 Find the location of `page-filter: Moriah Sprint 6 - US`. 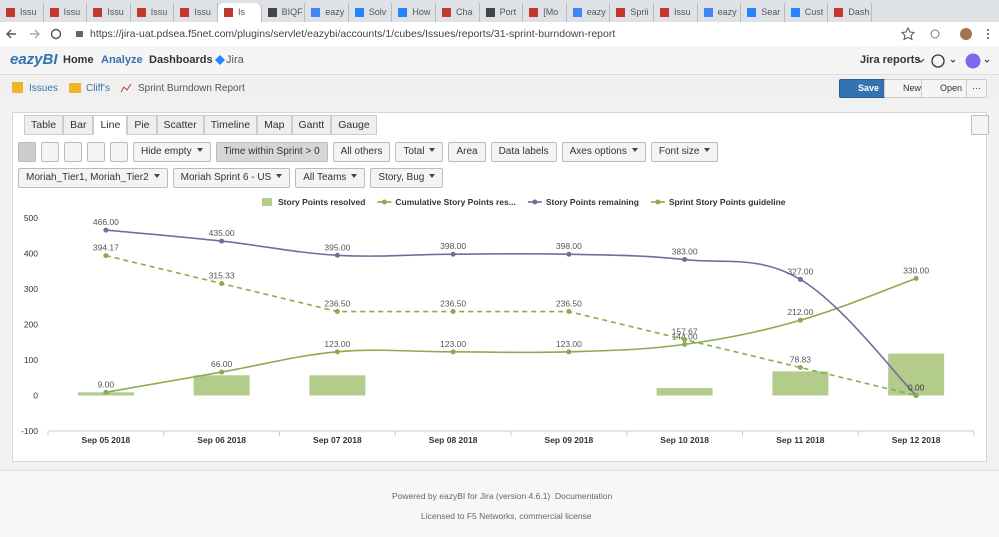

page-filter: Moriah Sprint 6 - US is located at coordinates (231, 178).